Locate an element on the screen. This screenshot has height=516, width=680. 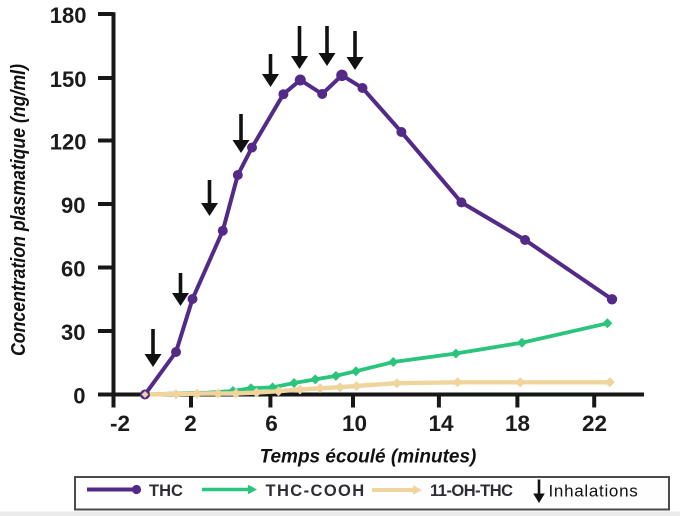
svg-text: 6 is located at coordinates (271, 423).